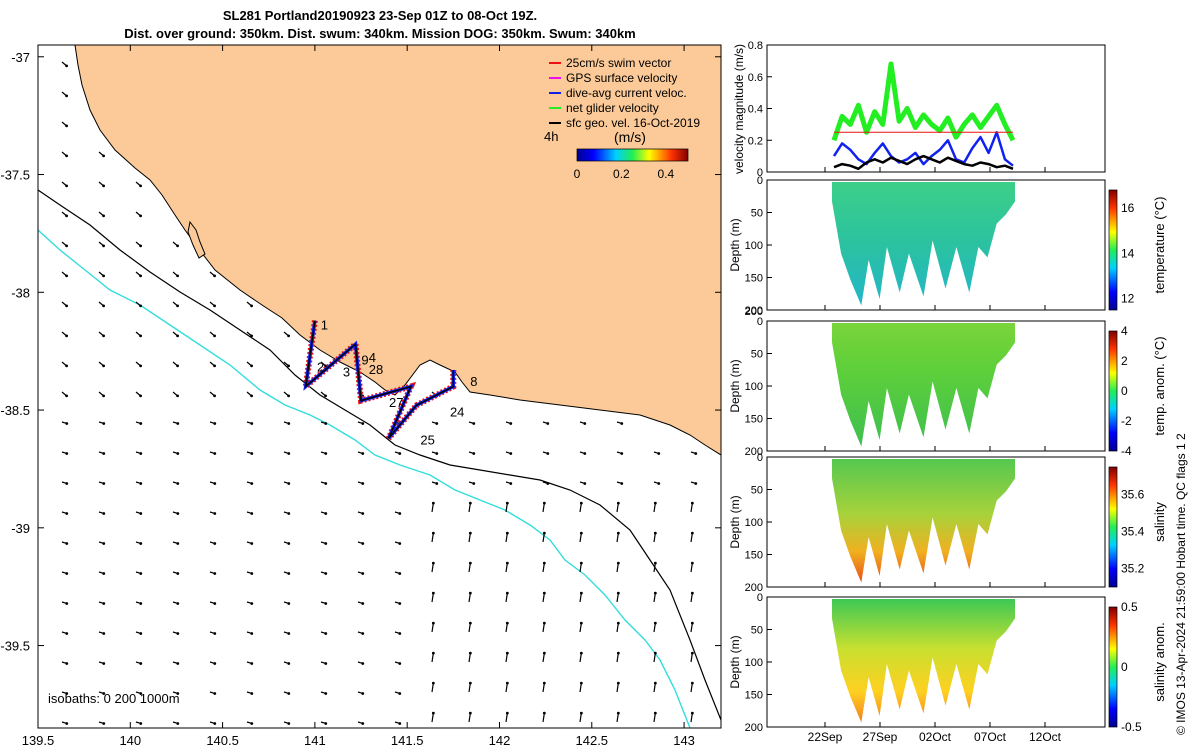  What do you see at coordinates (755, 78) in the screenshot?
I see `velocity-ytick-label: 0.6` at bounding box center [755, 78].